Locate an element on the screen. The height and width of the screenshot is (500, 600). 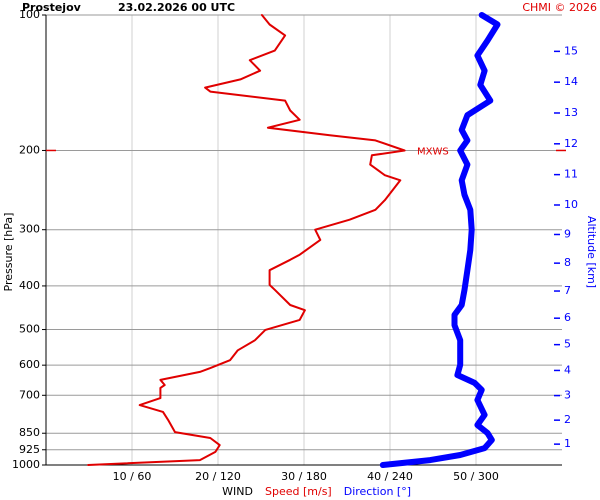
y-tick-label: 200 is located at coordinates (29, 149).